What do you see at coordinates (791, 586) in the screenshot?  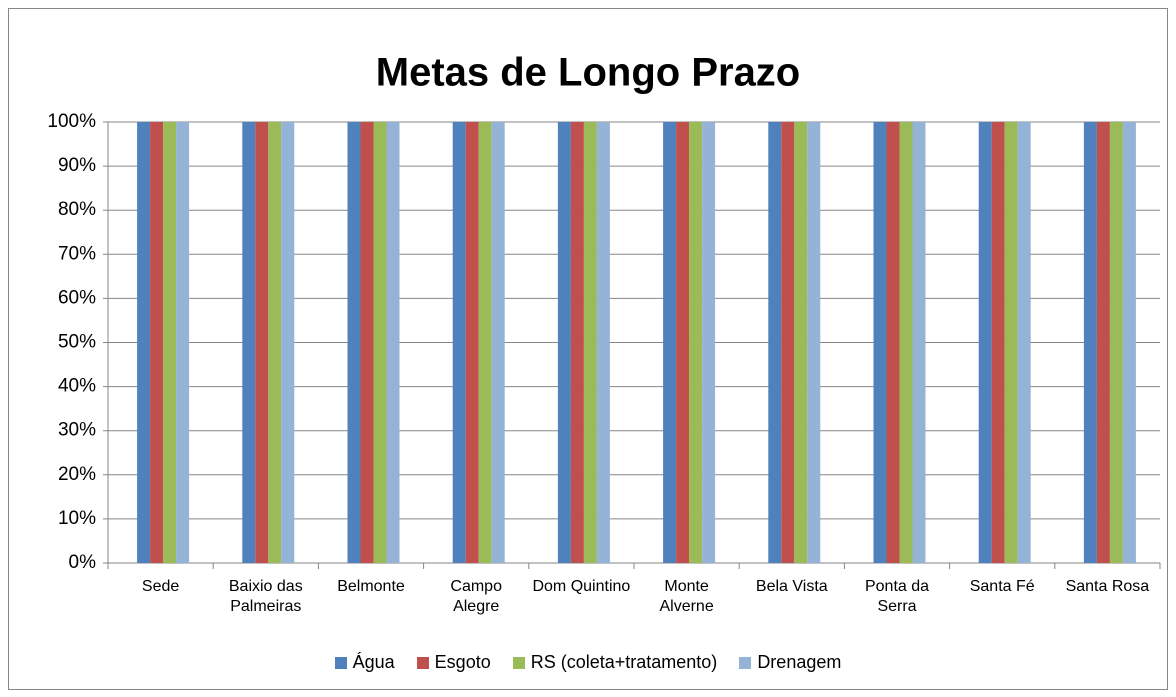 I see `x-tick-label: Bela Vista` at bounding box center [791, 586].